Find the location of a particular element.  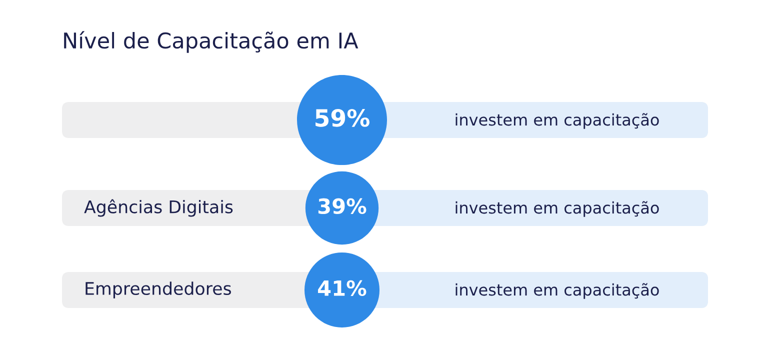

data-label: 39% is located at coordinates (342, 206).